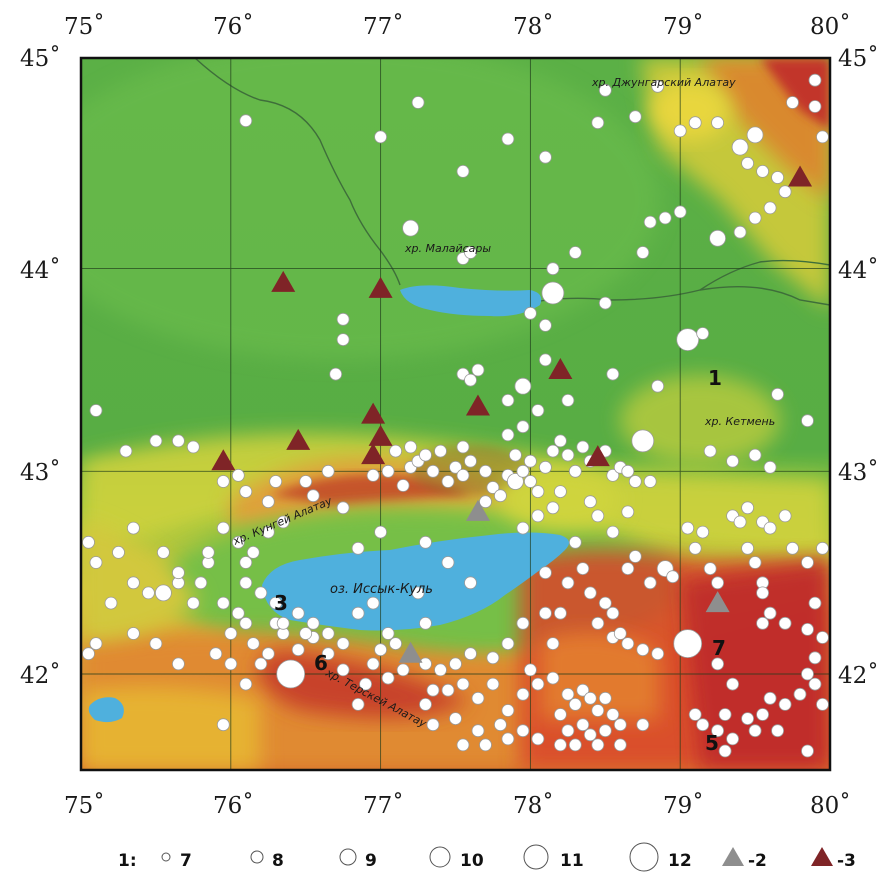  Describe the element at coordinates (383, 26) in the screenshot. I see `tick-top-77: 77˚` at that location.